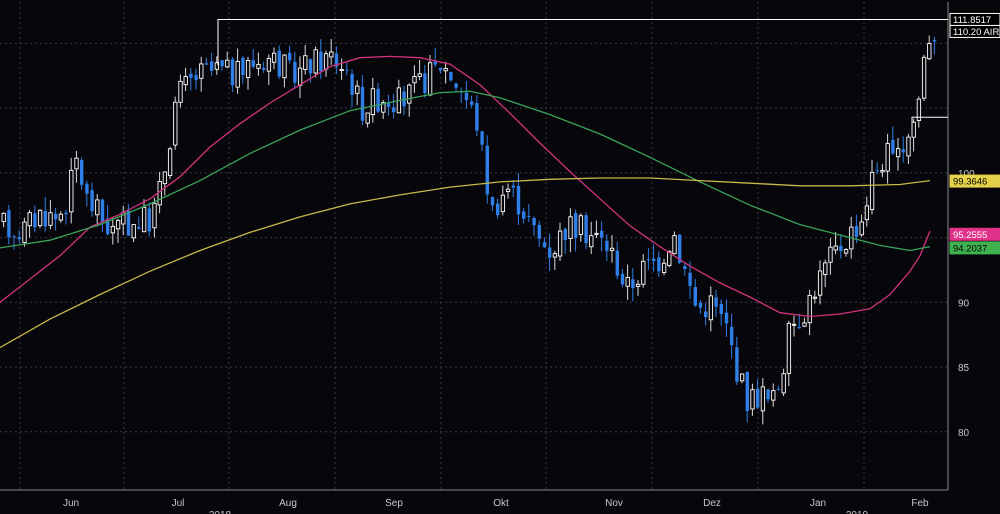 The height and width of the screenshot is (514, 1000). Describe the element at coordinates (857, 512) in the screenshot. I see `x-year-label: 2019` at that location.